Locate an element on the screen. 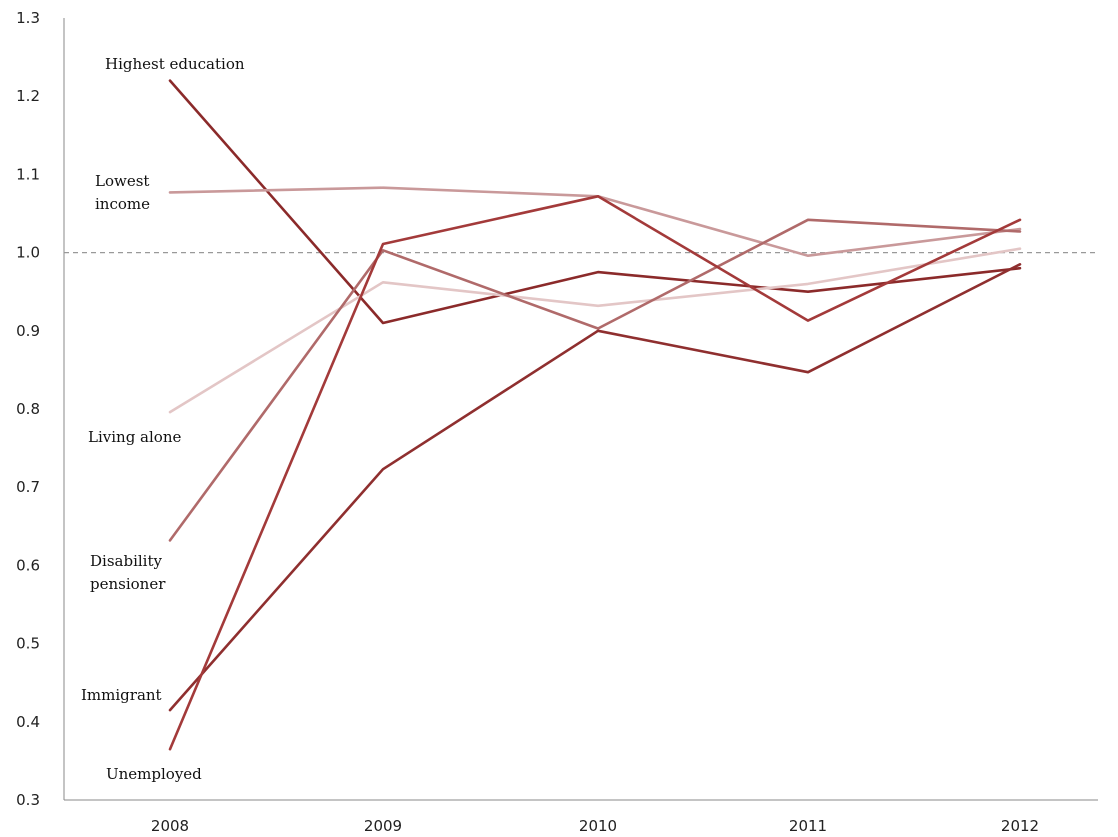 Image resolution: width=1118 pixels, height=837 pixels. series-label-immigrant: Immigrant is located at coordinates (121, 695).